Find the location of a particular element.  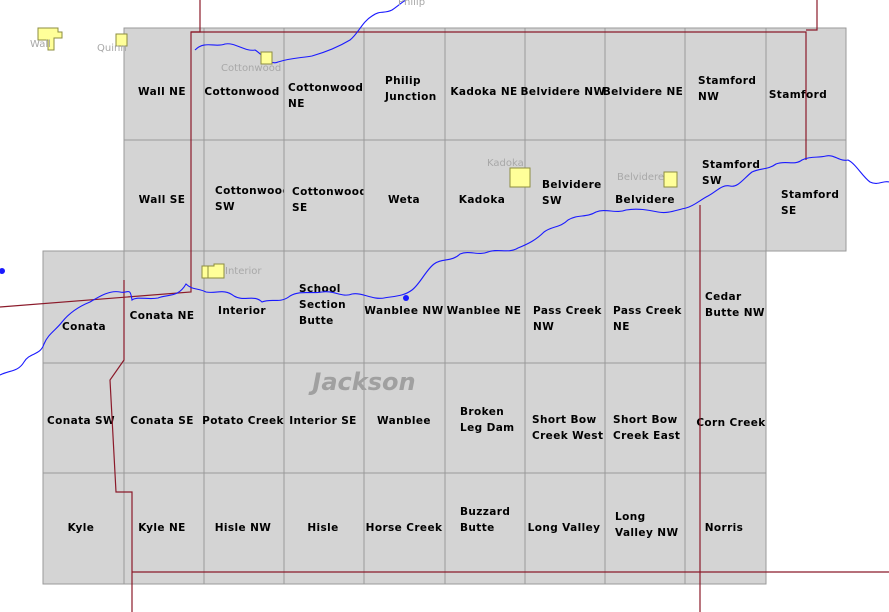

quad-kyle-ne is located at coordinates (164, 528).